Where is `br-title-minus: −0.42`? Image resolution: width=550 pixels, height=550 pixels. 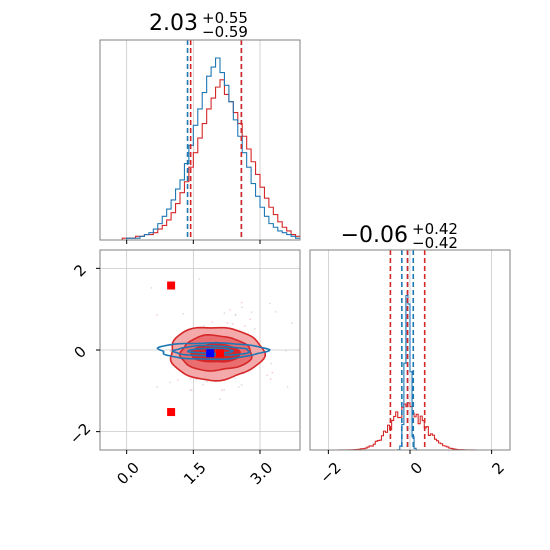 br-title-minus: −0.42 is located at coordinates (435, 243).